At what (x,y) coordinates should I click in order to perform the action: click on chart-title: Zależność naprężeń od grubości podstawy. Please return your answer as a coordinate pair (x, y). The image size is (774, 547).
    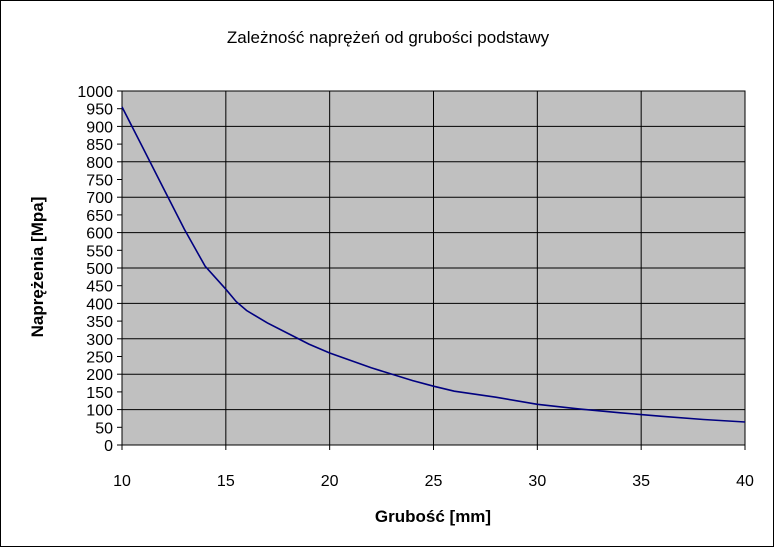
    Looking at the image, I should click on (388, 37).